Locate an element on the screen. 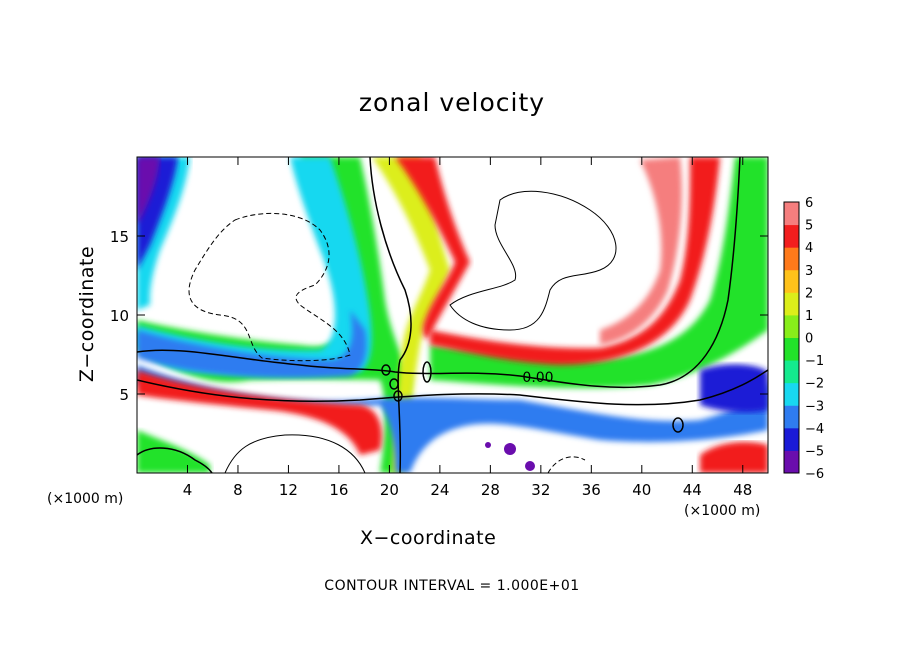 This screenshot has height=654, width=904. colorbar-tick-label: 1 is located at coordinates (809, 316).